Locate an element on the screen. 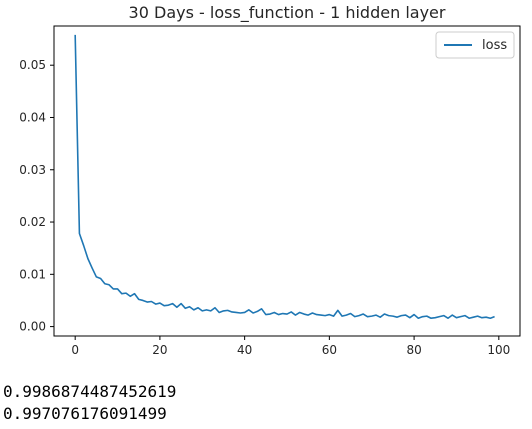 This screenshot has height=429, width=532. y-tick-label: 0.03 is located at coordinates (32, 170).